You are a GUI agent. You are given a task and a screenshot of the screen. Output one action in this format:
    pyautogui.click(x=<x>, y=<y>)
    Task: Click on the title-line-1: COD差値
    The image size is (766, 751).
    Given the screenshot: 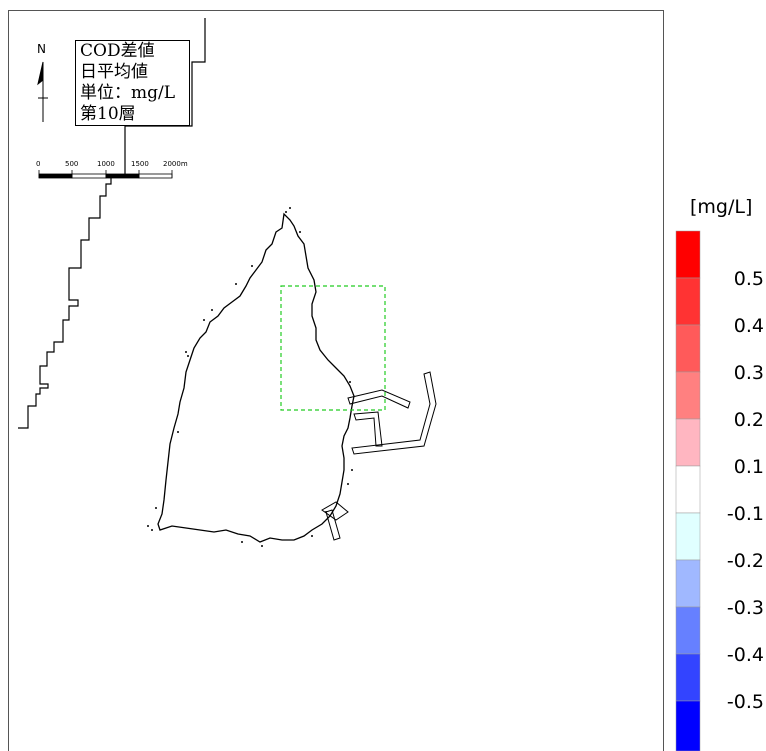 What is the action you would take?
    pyautogui.click(x=117, y=51)
    